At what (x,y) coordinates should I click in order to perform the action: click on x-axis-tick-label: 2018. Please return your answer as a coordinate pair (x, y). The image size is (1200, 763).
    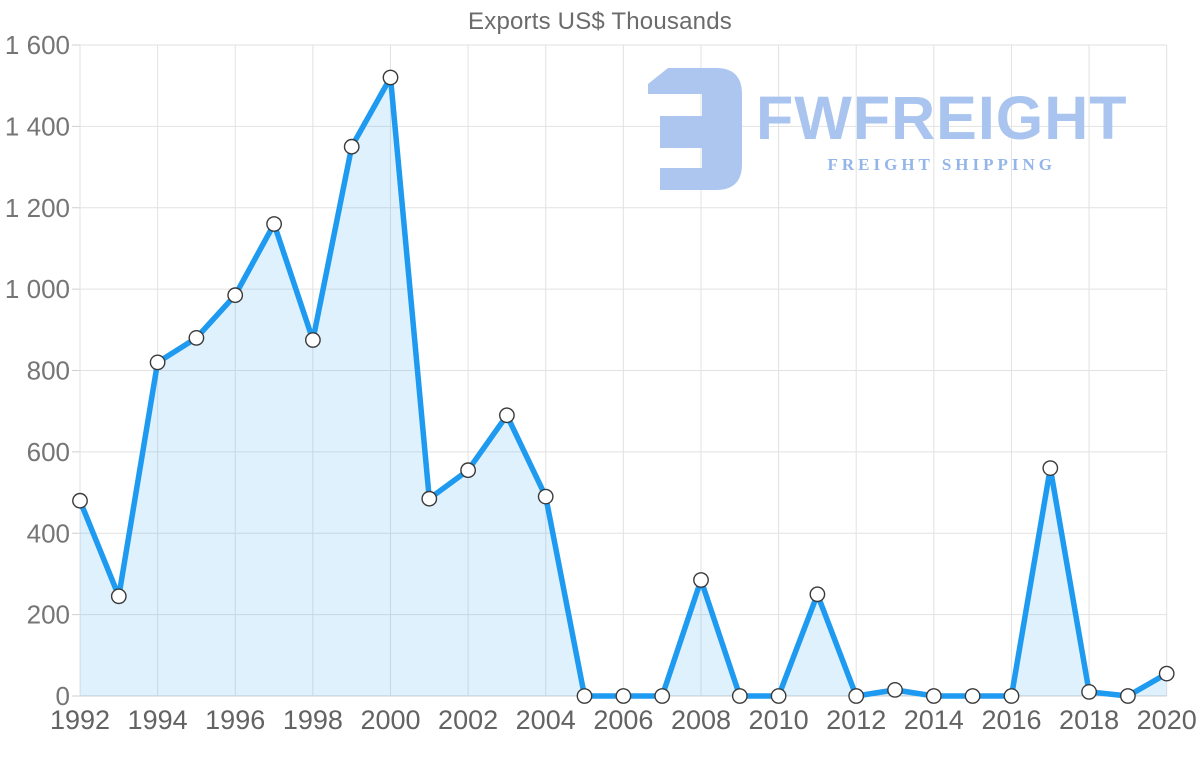
    Looking at the image, I should click on (1089, 720).